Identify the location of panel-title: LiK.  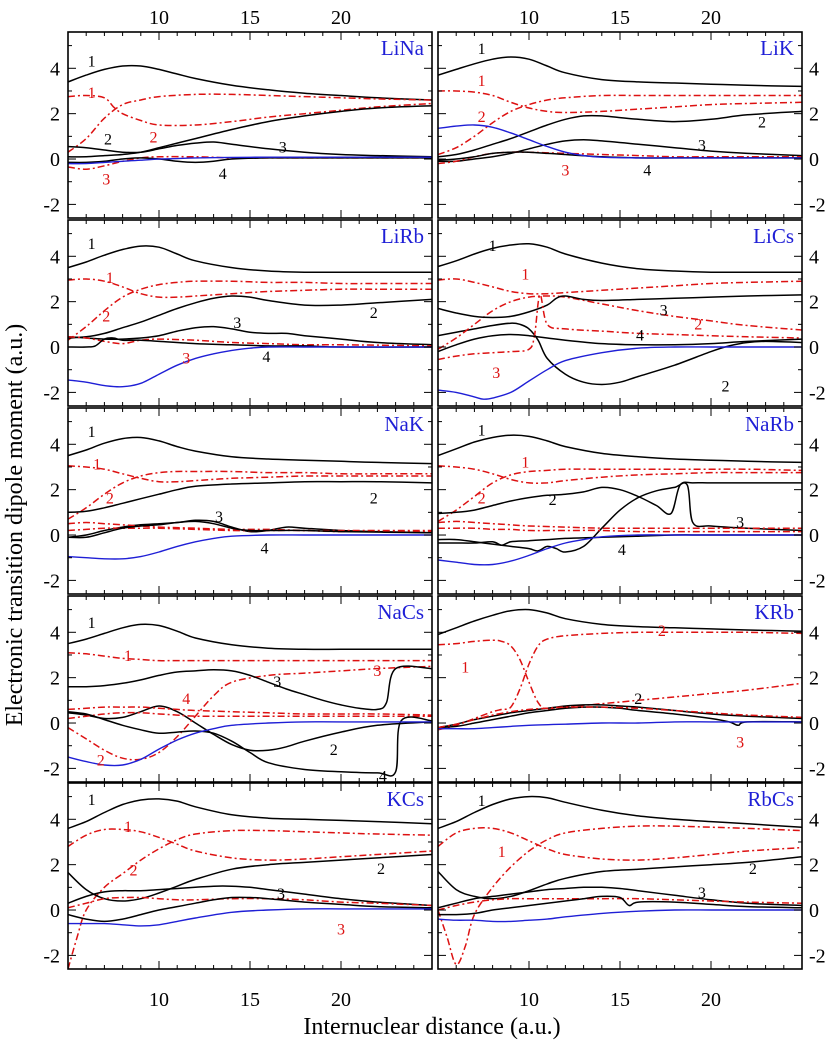
(777, 48).